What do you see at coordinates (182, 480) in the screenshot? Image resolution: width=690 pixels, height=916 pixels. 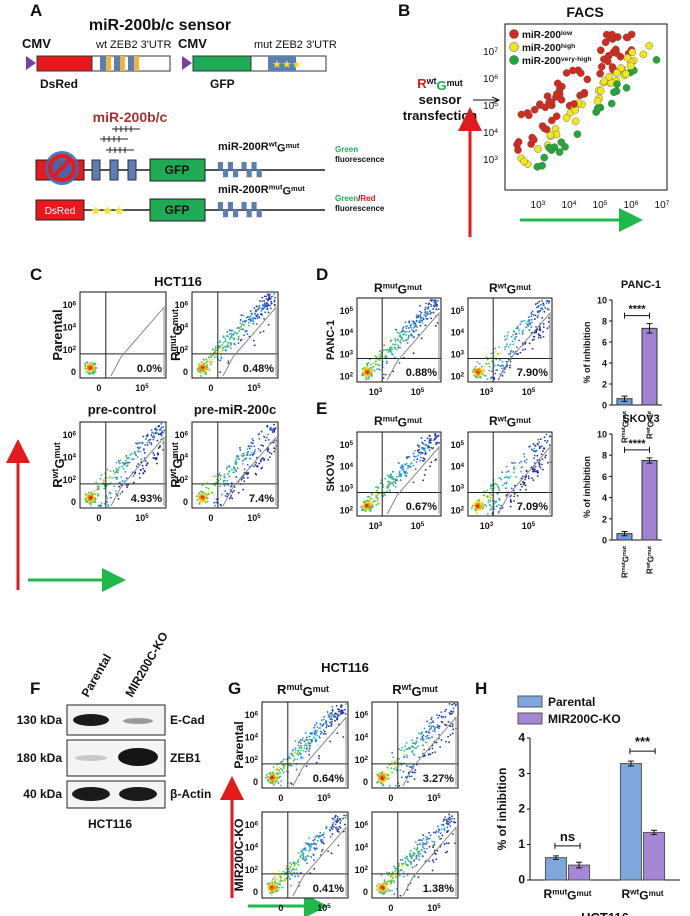 I see `y-tick-label: 102` at bounding box center [182, 480].